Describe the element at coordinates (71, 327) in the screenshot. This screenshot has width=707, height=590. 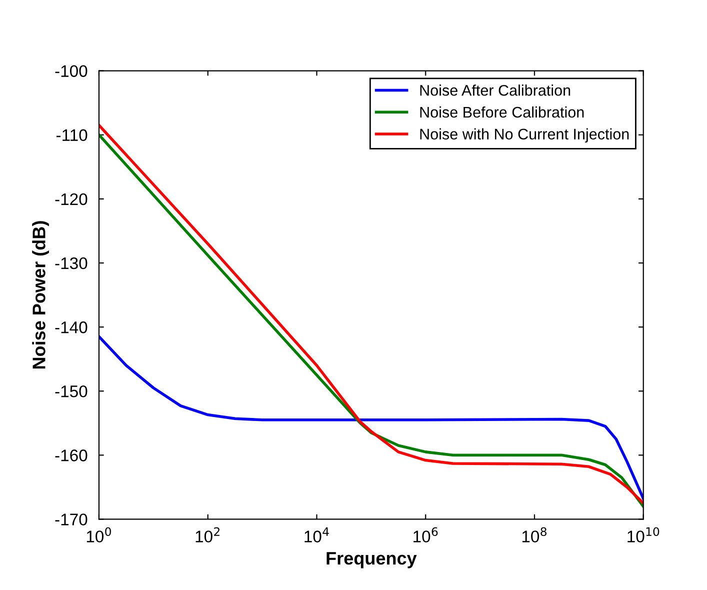
I see `y-tick-label: -140` at that location.